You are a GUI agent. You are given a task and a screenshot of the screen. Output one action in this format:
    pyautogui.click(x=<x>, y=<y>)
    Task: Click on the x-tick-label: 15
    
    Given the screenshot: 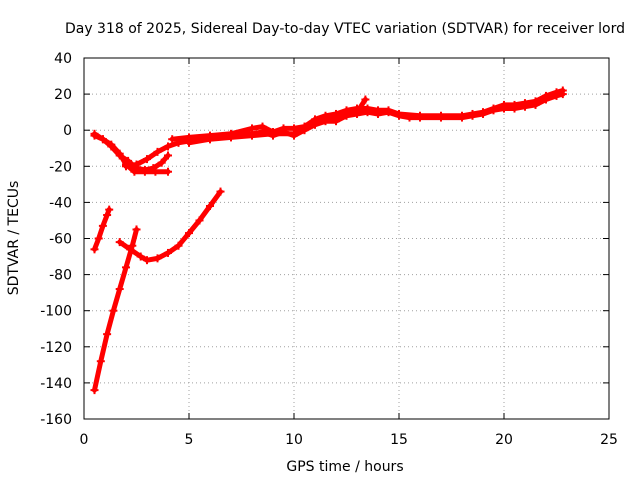 What is the action you would take?
    pyautogui.click(x=399, y=440)
    